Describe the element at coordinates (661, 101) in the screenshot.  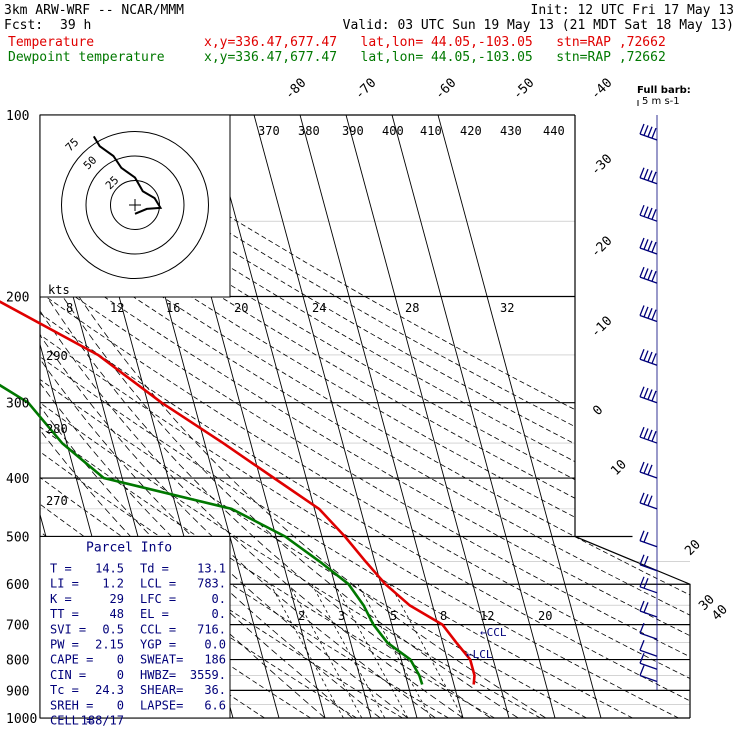
I see `barb-key-unit: 5 m s-1` at that location.